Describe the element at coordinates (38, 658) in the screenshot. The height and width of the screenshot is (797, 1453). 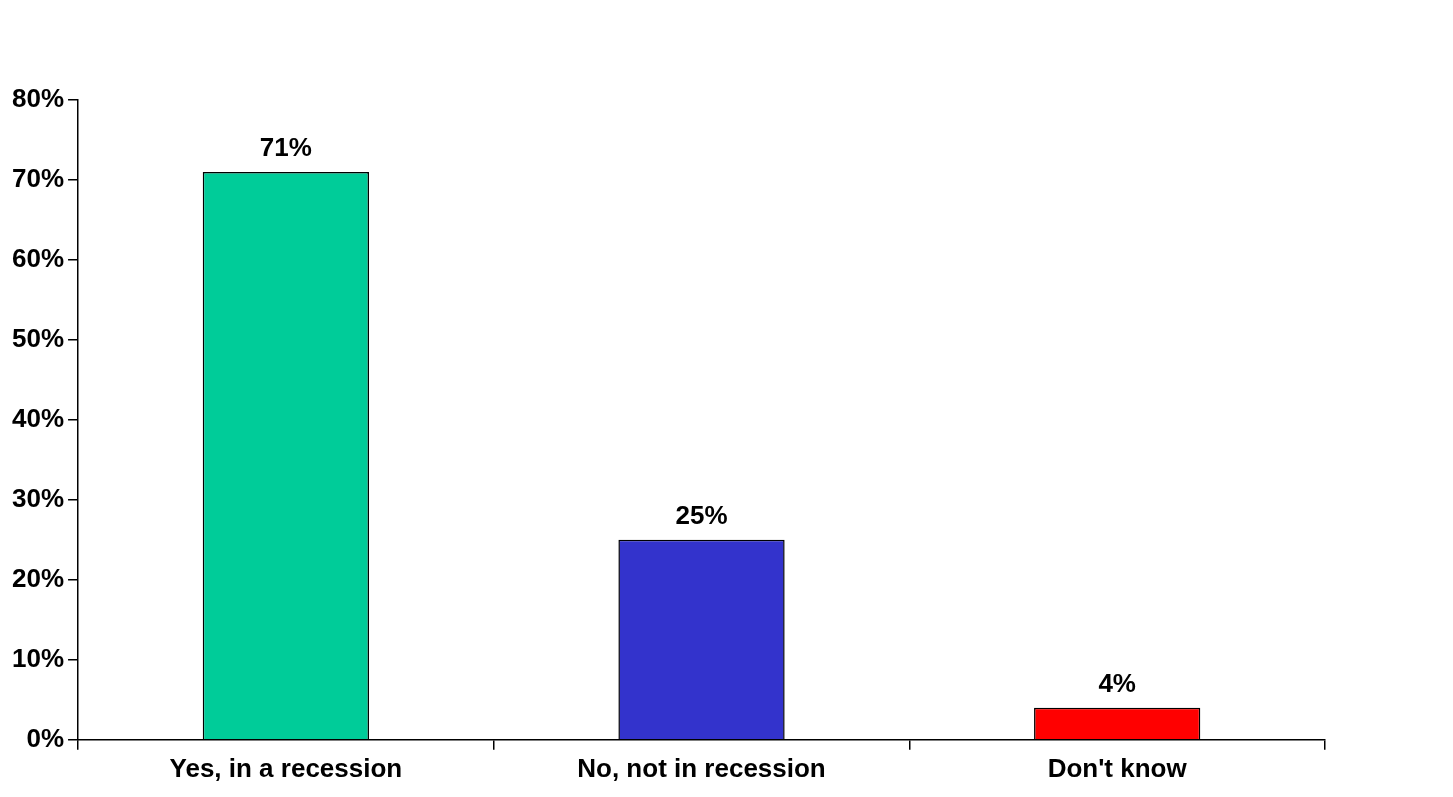
I see `y-tick-label: 10%` at that location.